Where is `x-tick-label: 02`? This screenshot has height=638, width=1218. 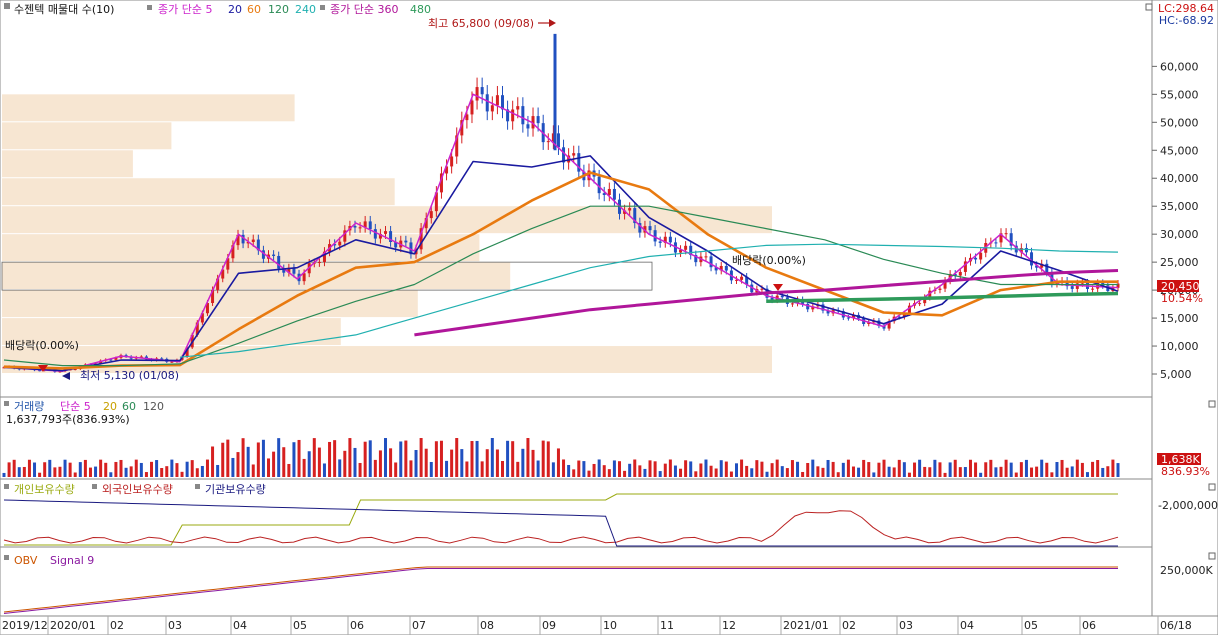 x-tick-label: 02 is located at coordinates (117, 625).